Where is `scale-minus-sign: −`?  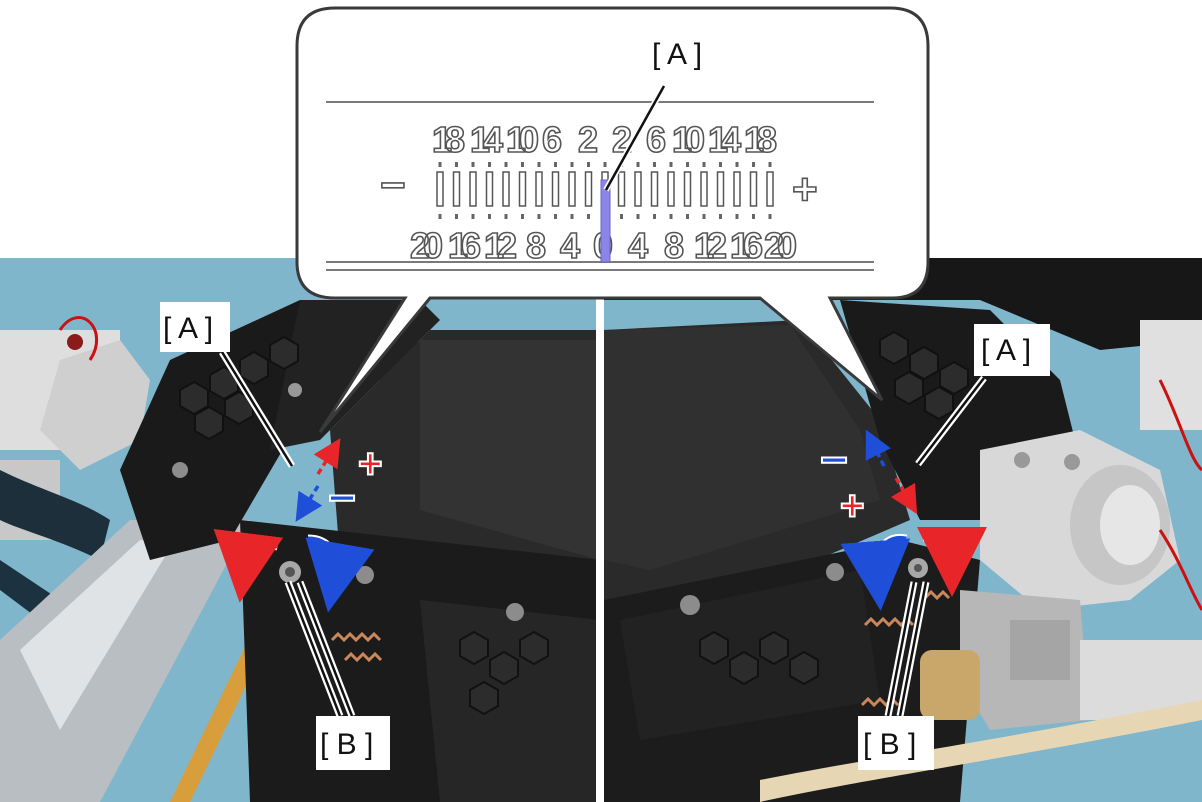
scale-minus-sign: − is located at coordinates (393, 185).